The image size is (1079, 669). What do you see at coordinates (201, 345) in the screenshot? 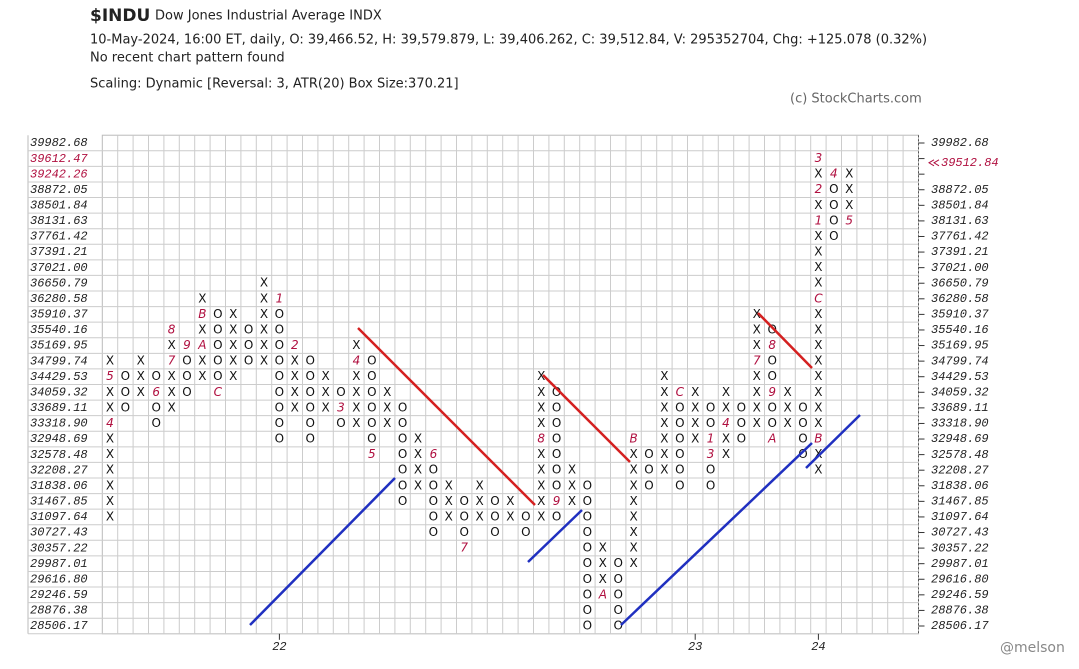
I see `month-marker: A` at bounding box center [201, 345].